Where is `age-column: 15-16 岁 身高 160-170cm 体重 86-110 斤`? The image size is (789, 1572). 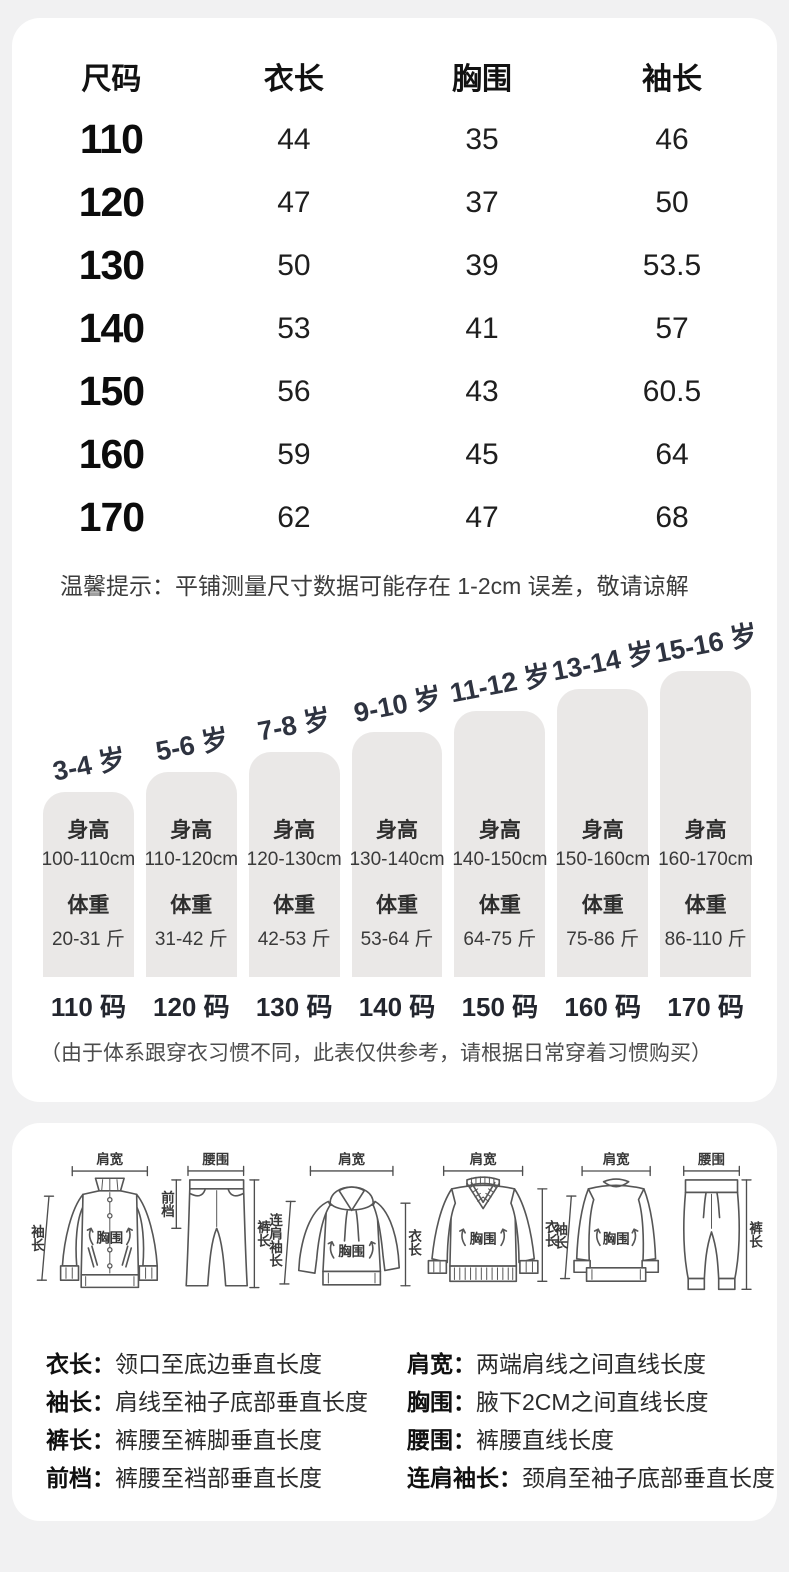
age-column: 15-16 岁 身高 160-170cm 体重 86-110 斤 is located at coordinates (706, 798).